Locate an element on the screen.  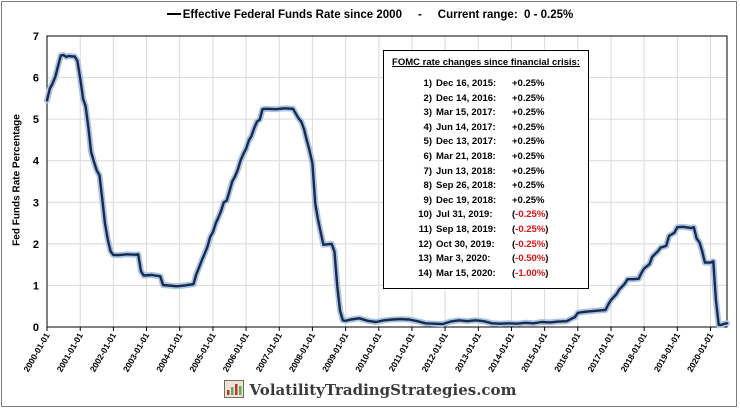
fomc-row-number: 13) is located at coordinates (425, 259).